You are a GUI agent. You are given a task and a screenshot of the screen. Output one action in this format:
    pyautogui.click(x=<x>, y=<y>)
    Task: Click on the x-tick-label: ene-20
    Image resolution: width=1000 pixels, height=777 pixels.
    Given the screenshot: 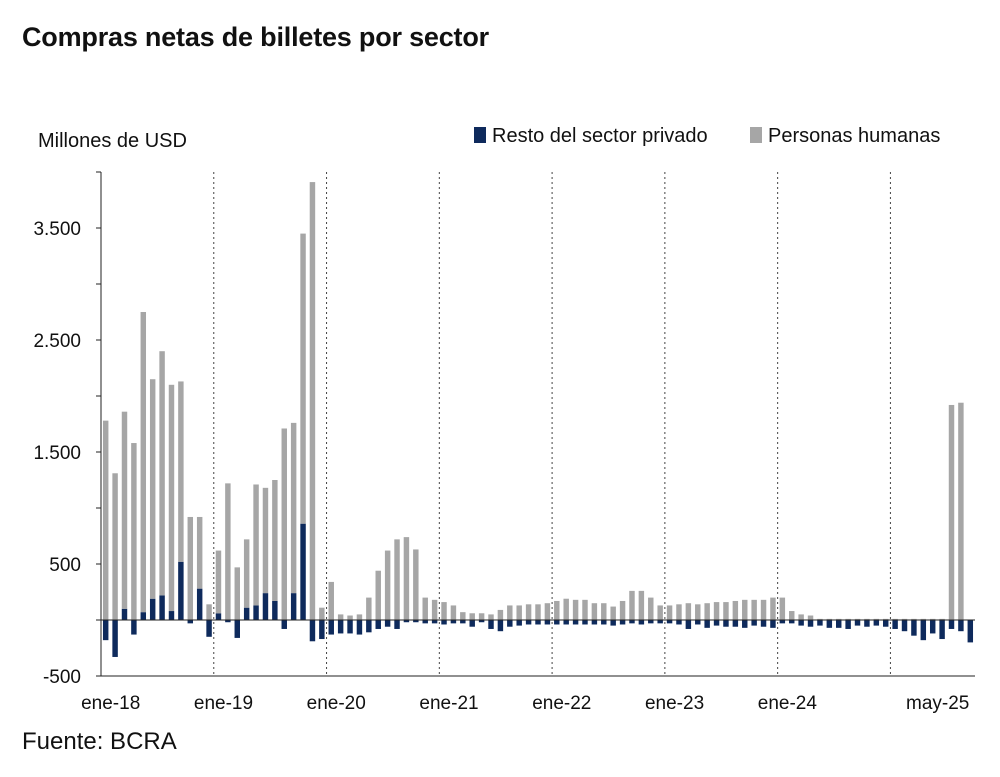 What is the action you would take?
    pyautogui.click(x=336, y=703)
    